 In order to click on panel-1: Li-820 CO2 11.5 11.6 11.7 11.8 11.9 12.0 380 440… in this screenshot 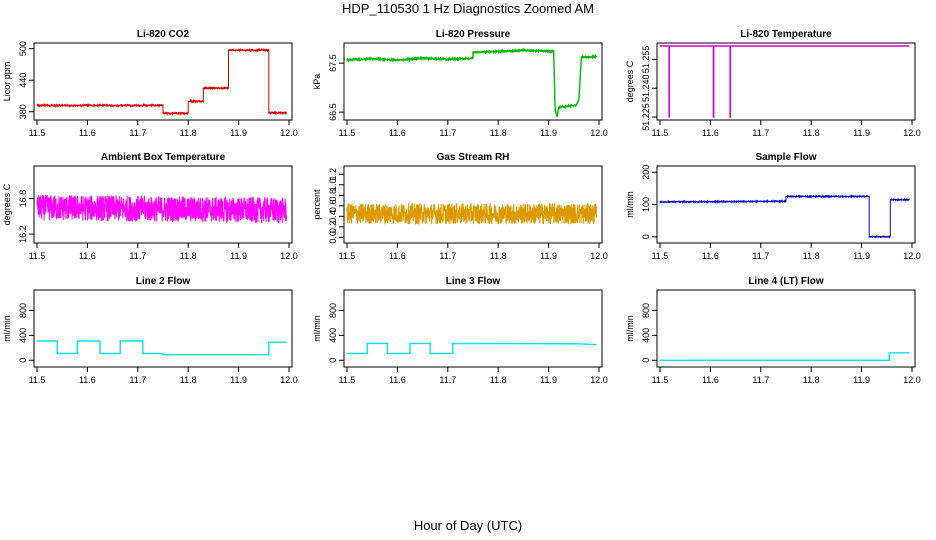, I will do `click(150, 83)`.